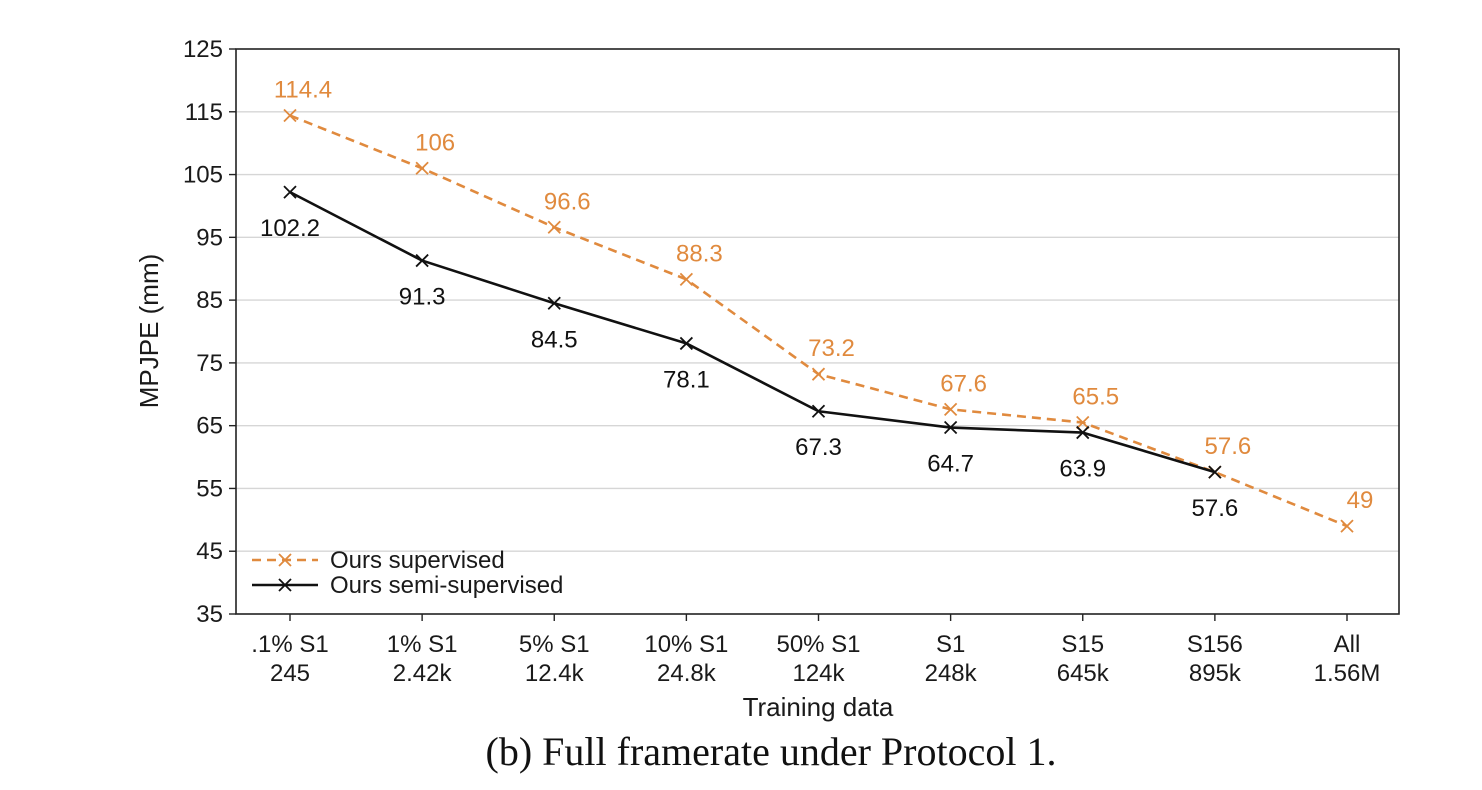  I want to click on x-tick-sublabel: 12.4k, so click(555, 673).